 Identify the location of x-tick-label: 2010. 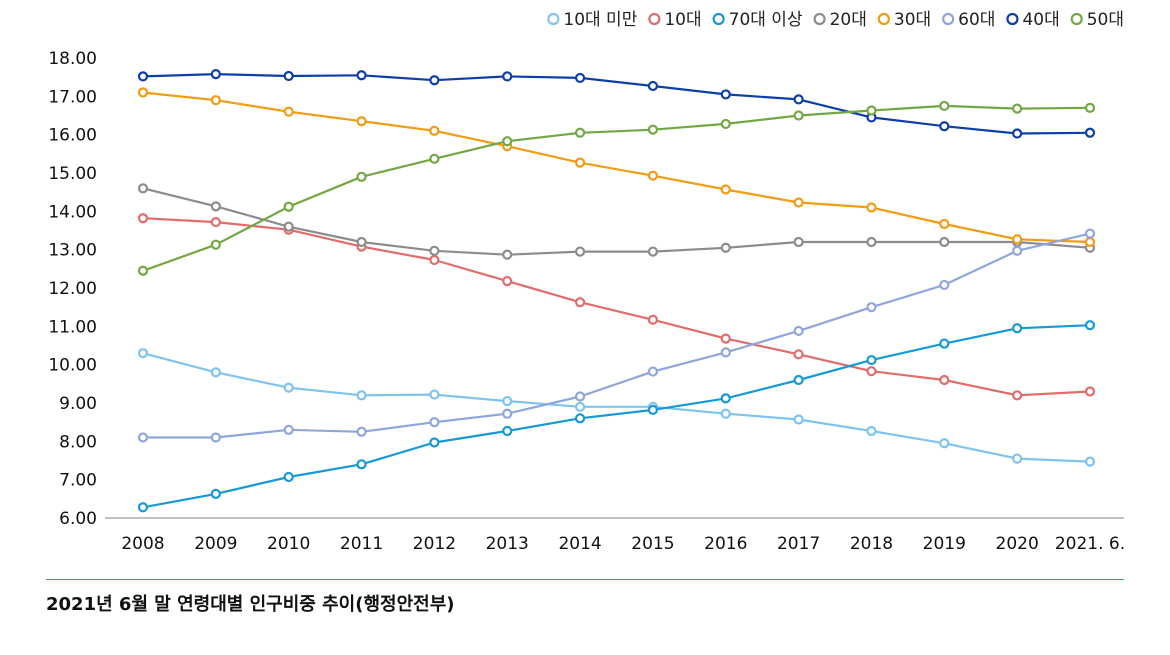
(288, 544).